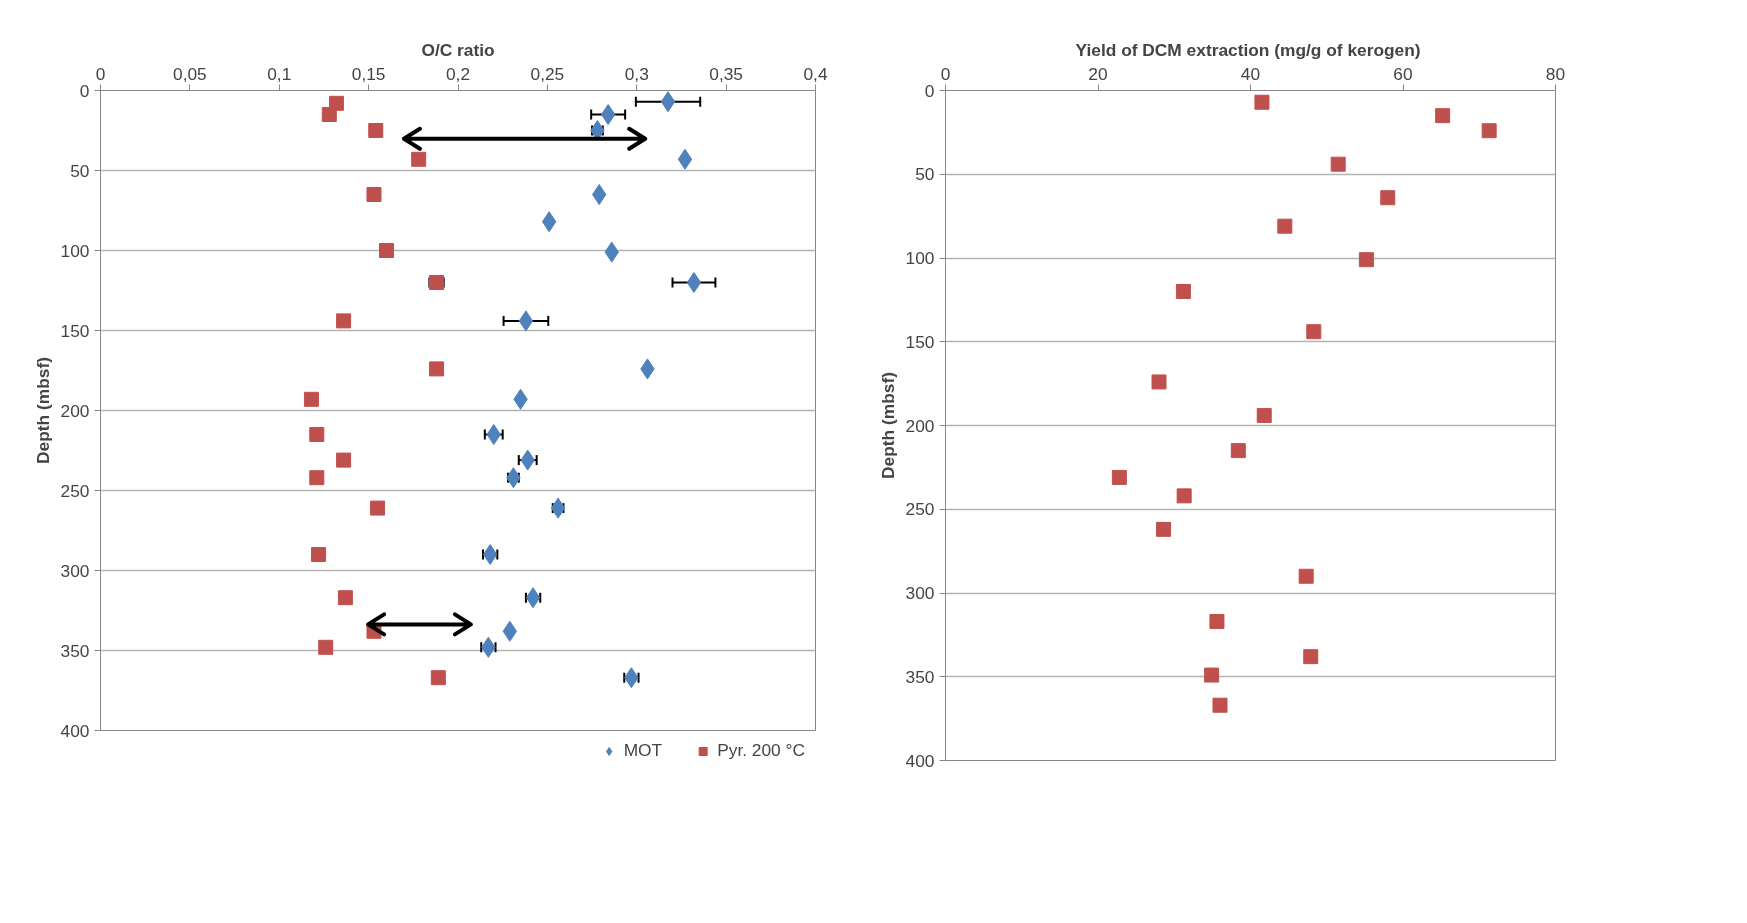 The height and width of the screenshot is (923, 1747). I want to click on x-tick-label: 0,35, so click(726, 73).